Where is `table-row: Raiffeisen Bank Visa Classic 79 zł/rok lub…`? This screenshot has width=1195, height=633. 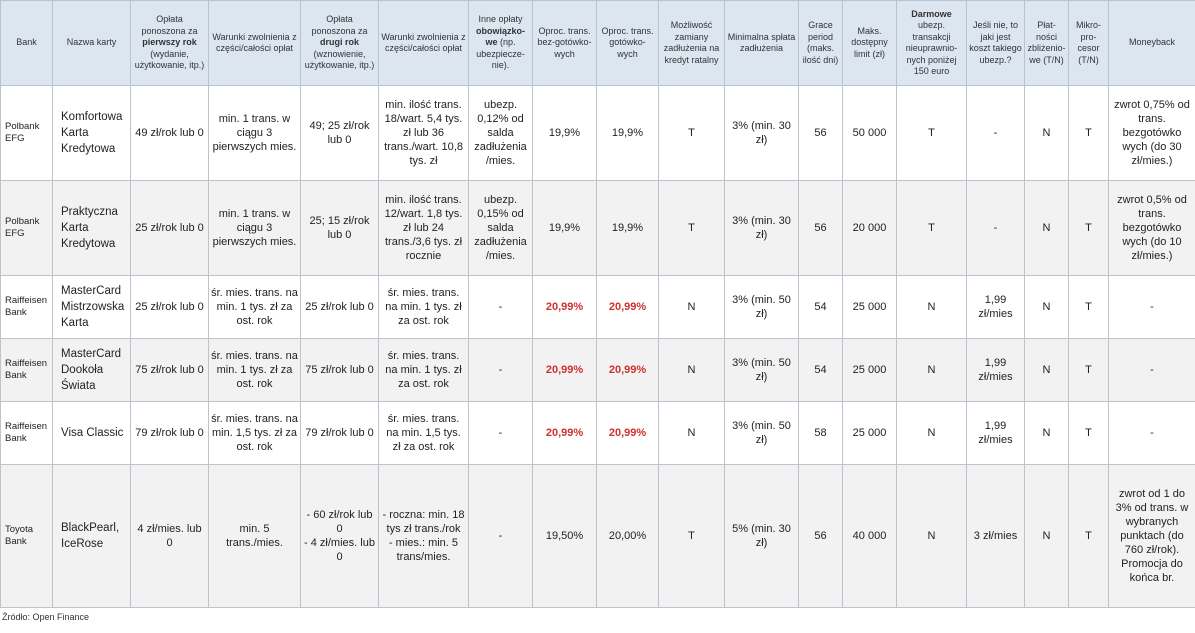 table-row: Raiffeisen Bank Visa Classic 79 zł/rok lub… is located at coordinates (597, 433).